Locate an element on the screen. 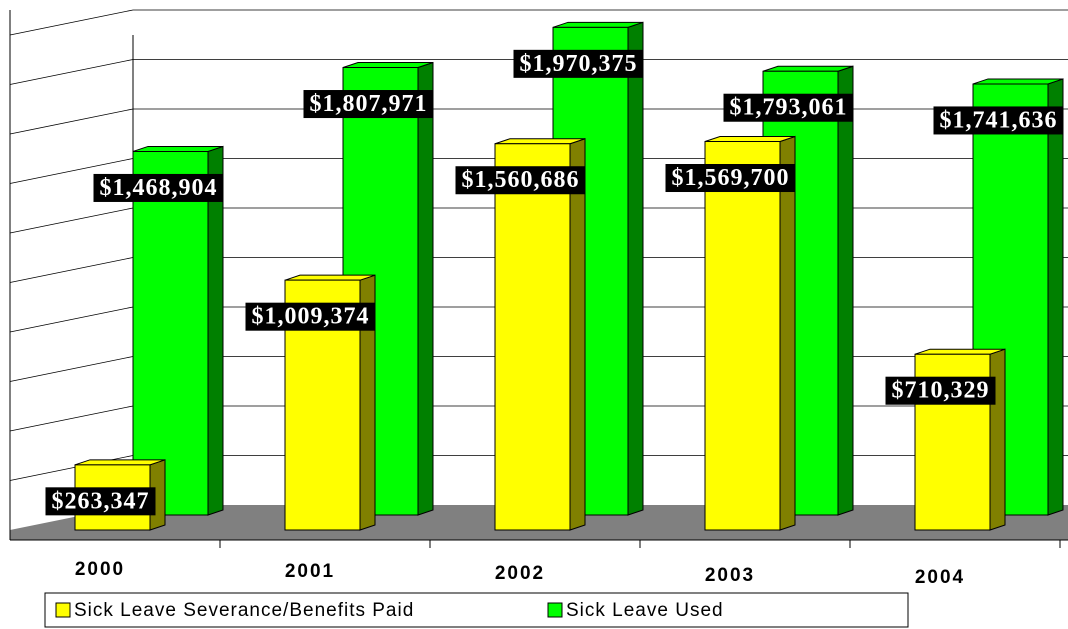  value-label: $1,560,686 is located at coordinates (521, 180).